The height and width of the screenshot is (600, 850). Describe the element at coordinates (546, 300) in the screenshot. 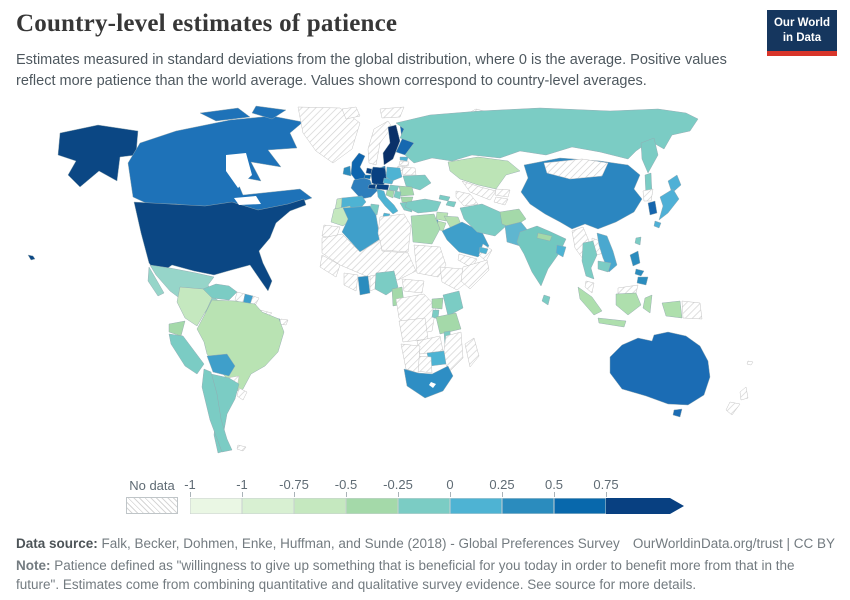

I see `country-sri-lanka` at that location.